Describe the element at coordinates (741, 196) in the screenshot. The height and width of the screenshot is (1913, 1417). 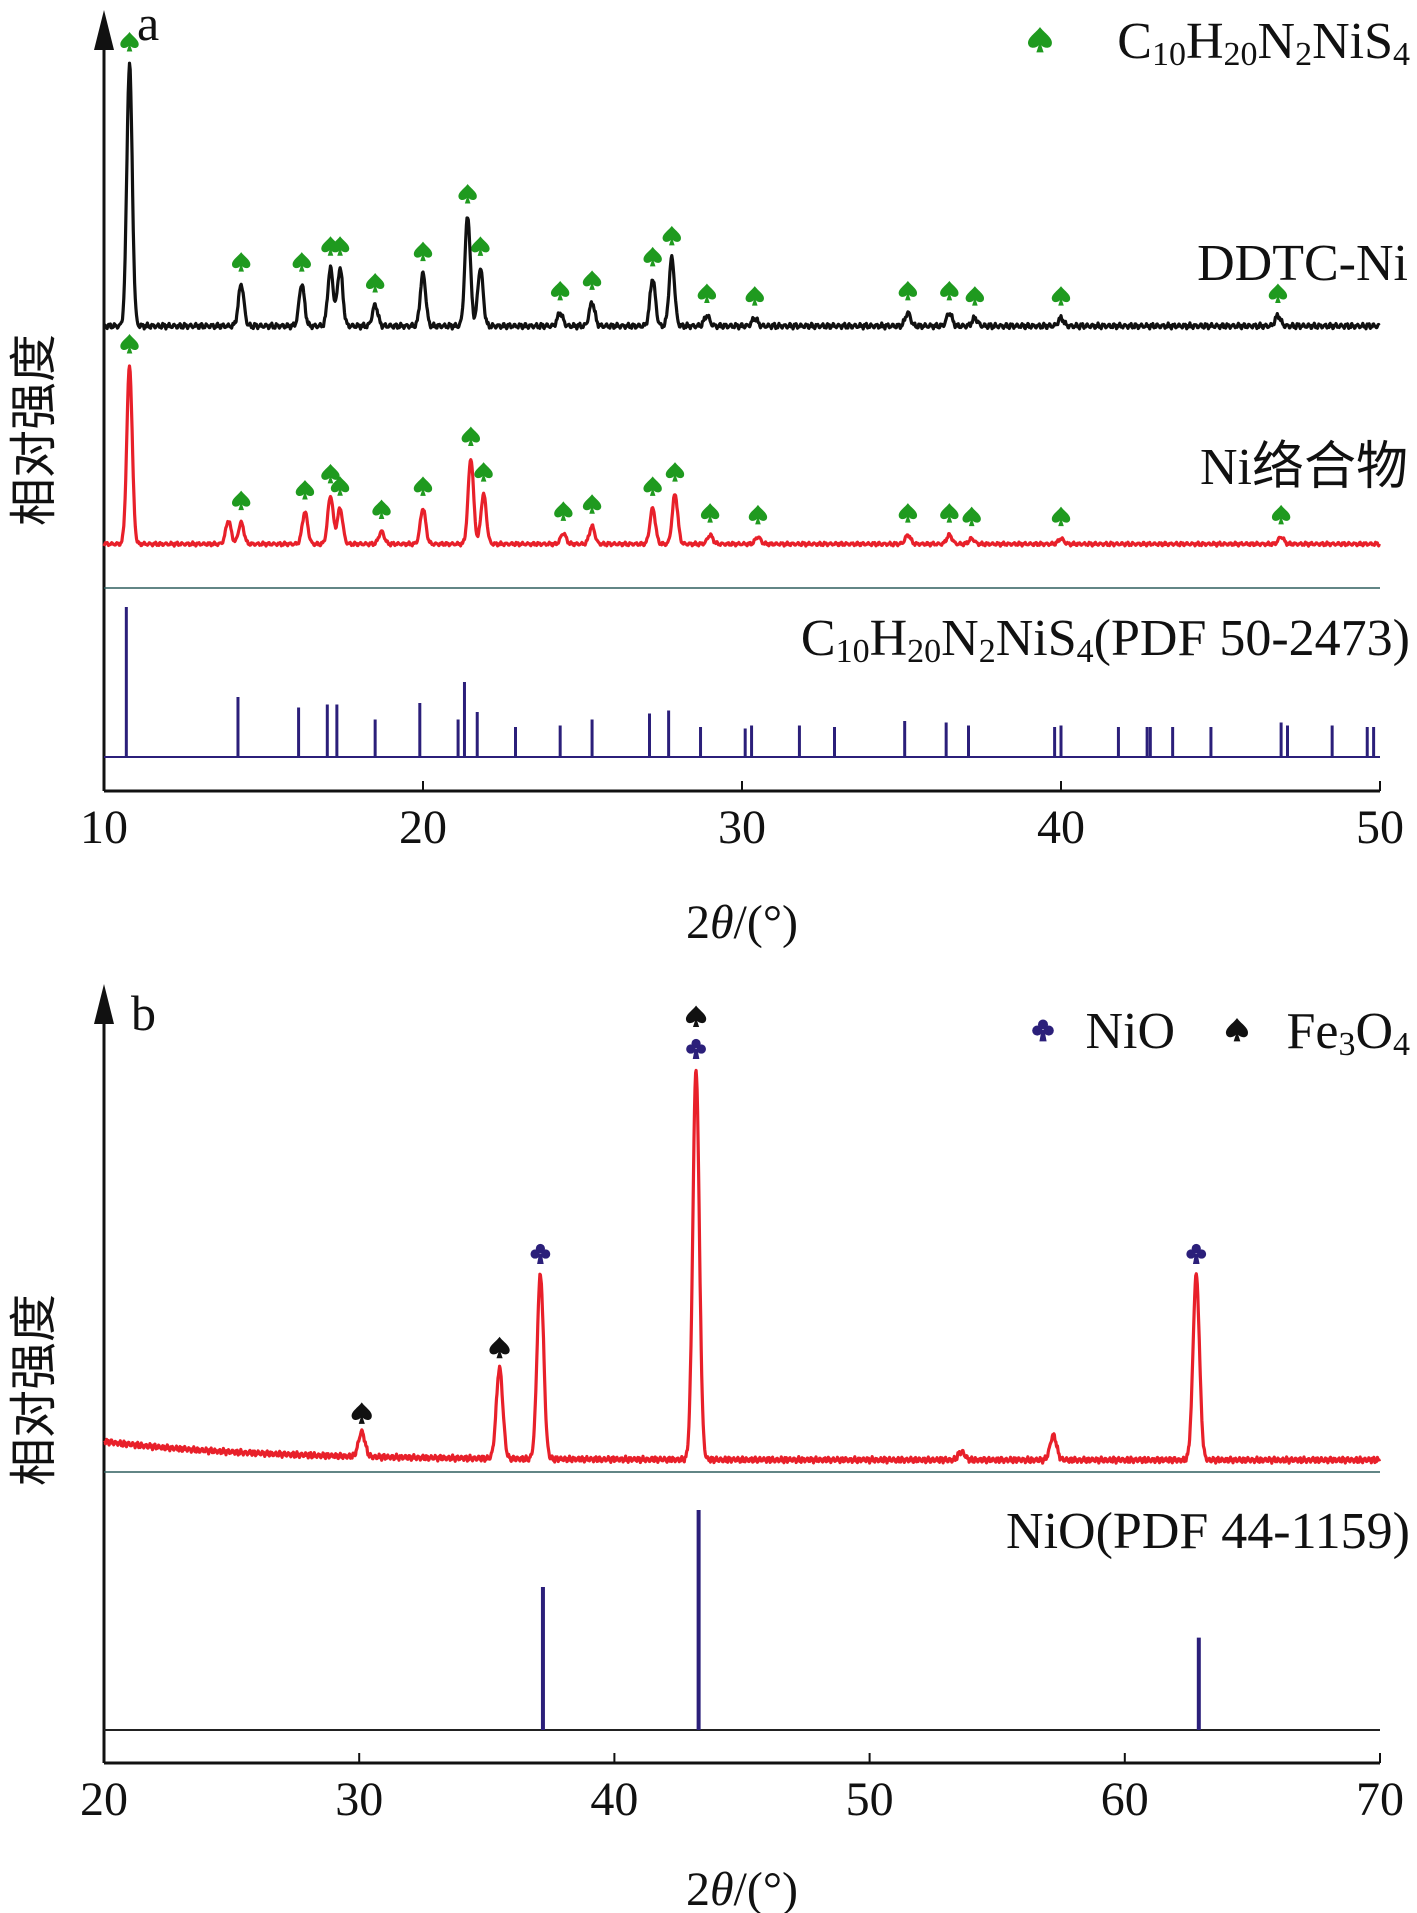
I see `series-ddtc-ni-line` at that location.